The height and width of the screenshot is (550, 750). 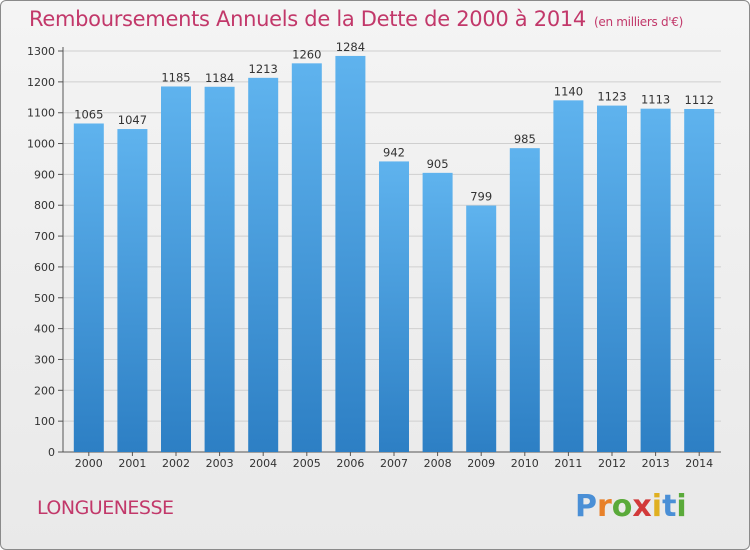 What do you see at coordinates (350, 463) in the screenshot?
I see `x-tick-label-2006: 2006` at bounding box center [350, 463].